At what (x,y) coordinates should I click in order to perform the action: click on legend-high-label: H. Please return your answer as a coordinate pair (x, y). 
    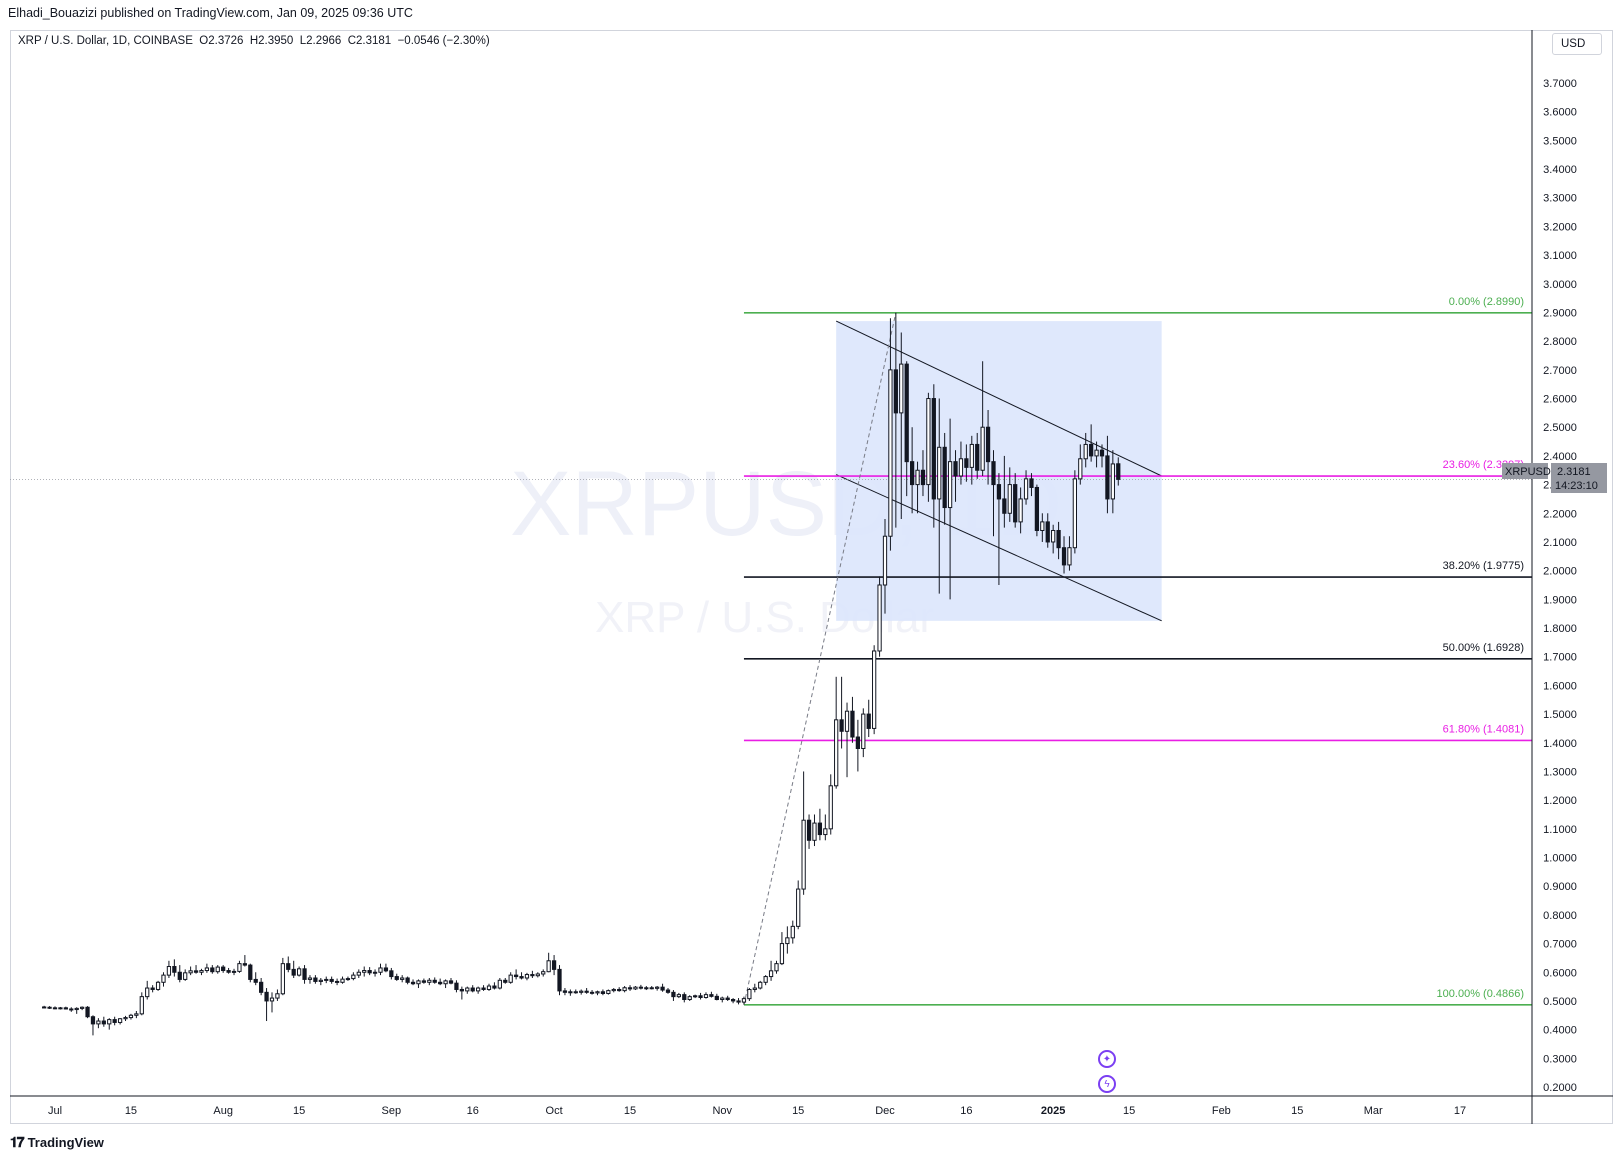
    Looking at the image, I should click on (254, 41).